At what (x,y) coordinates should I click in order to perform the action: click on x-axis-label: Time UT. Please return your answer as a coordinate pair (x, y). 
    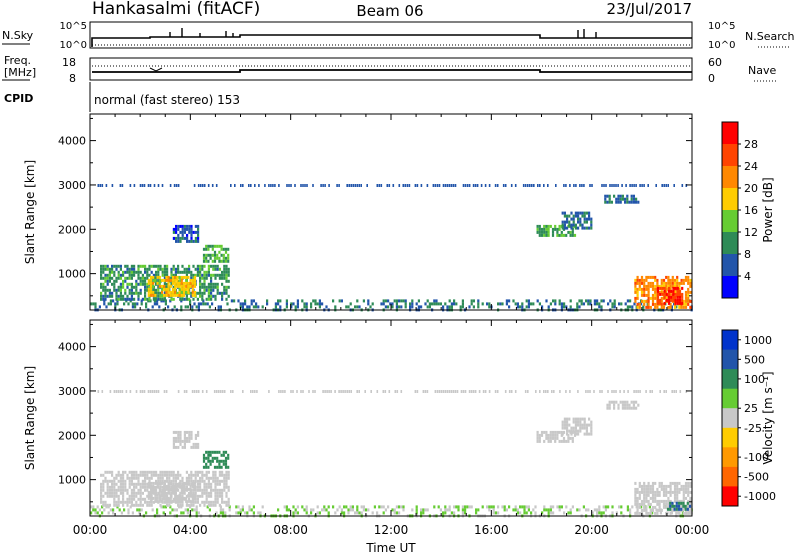
    Looking at the image, I should click on (390, 547).